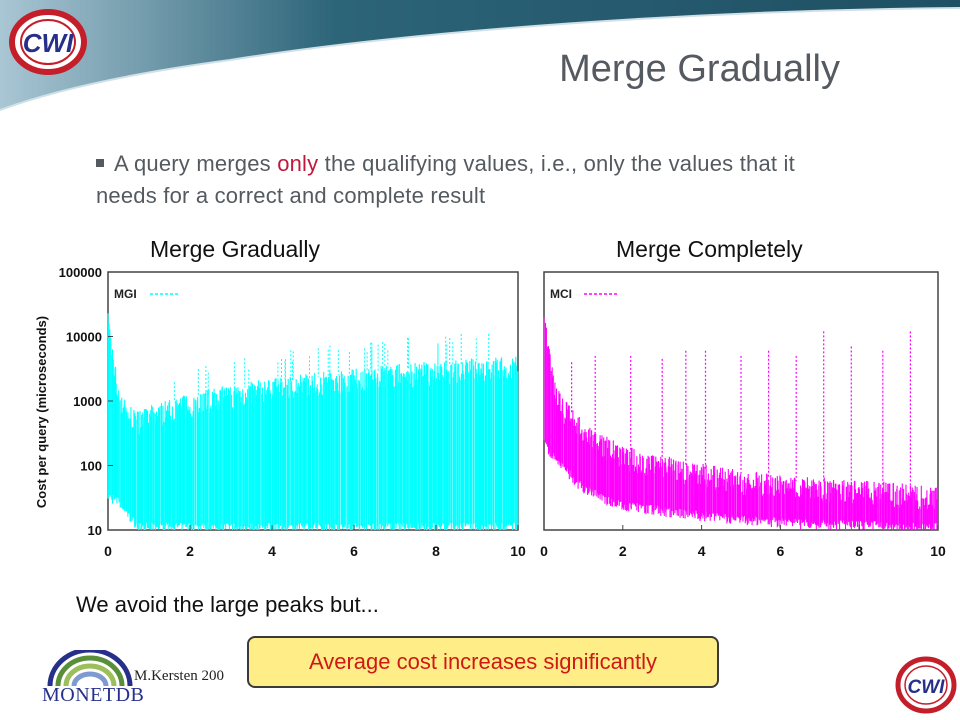  I want to click on cwi-logo-top: CWI, so click(48, 42).